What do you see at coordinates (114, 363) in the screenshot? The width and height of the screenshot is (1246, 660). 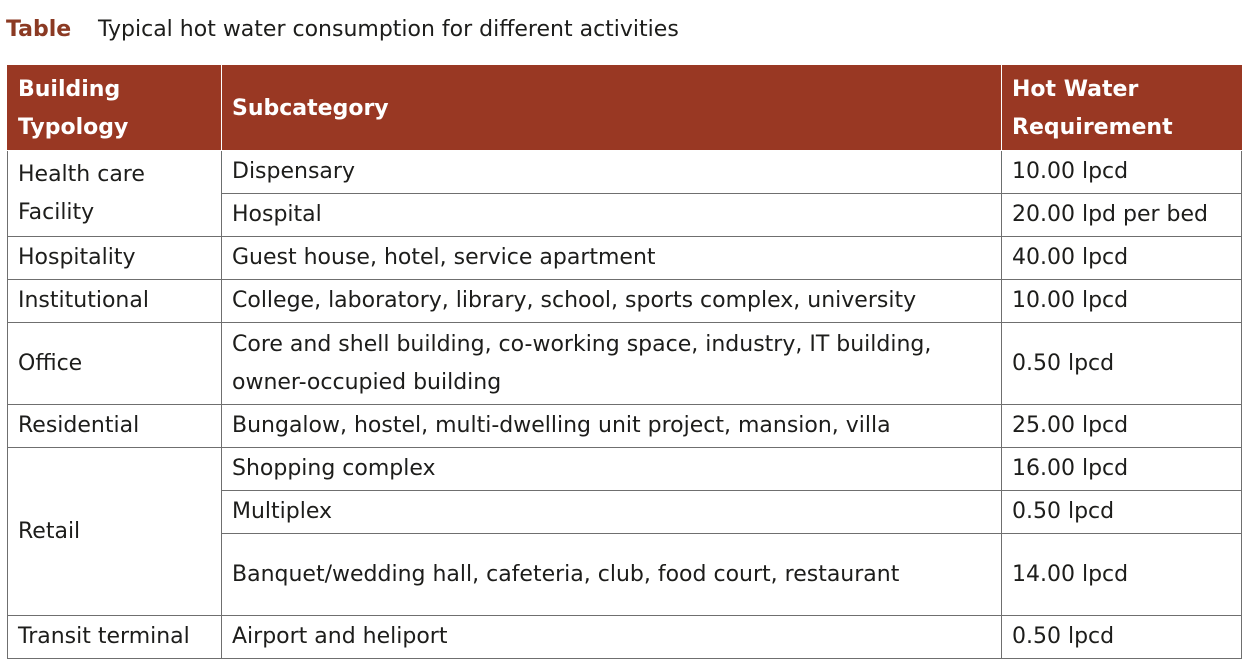 I see `typology-cell: Office` at bounding box center [114, 363].